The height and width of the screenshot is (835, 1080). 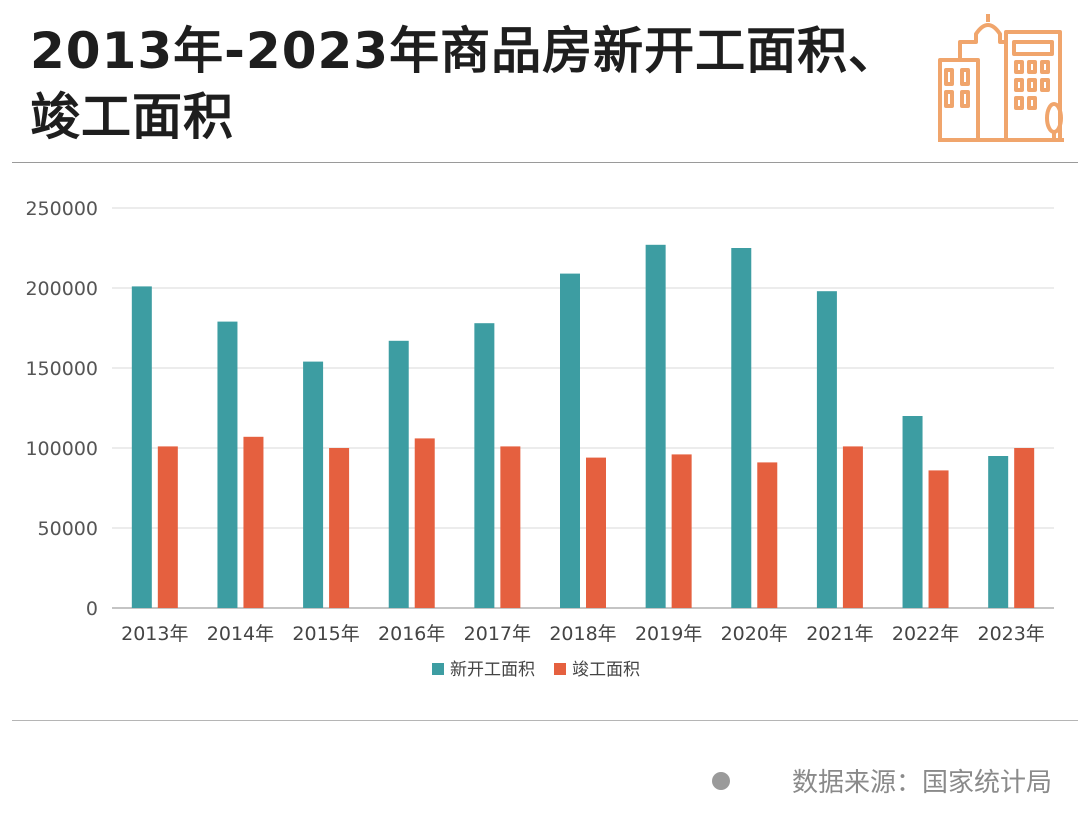 What do you see at coordinates (411, 634) in the screenshot?
I see `x-tick-label: 2016年` at bounding box center [411, 634].